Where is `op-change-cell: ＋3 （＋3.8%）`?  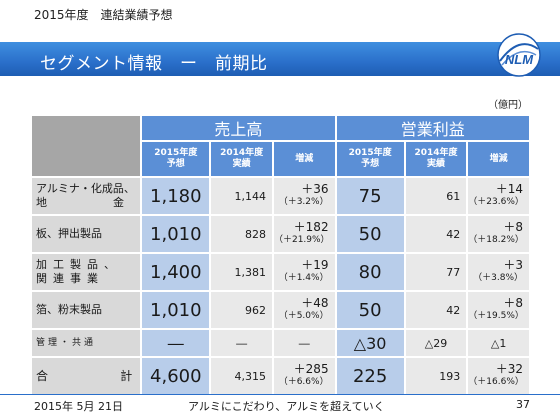 op-change-cell: ＋3 （＋3.8%） is located at coordinates (498, 272).